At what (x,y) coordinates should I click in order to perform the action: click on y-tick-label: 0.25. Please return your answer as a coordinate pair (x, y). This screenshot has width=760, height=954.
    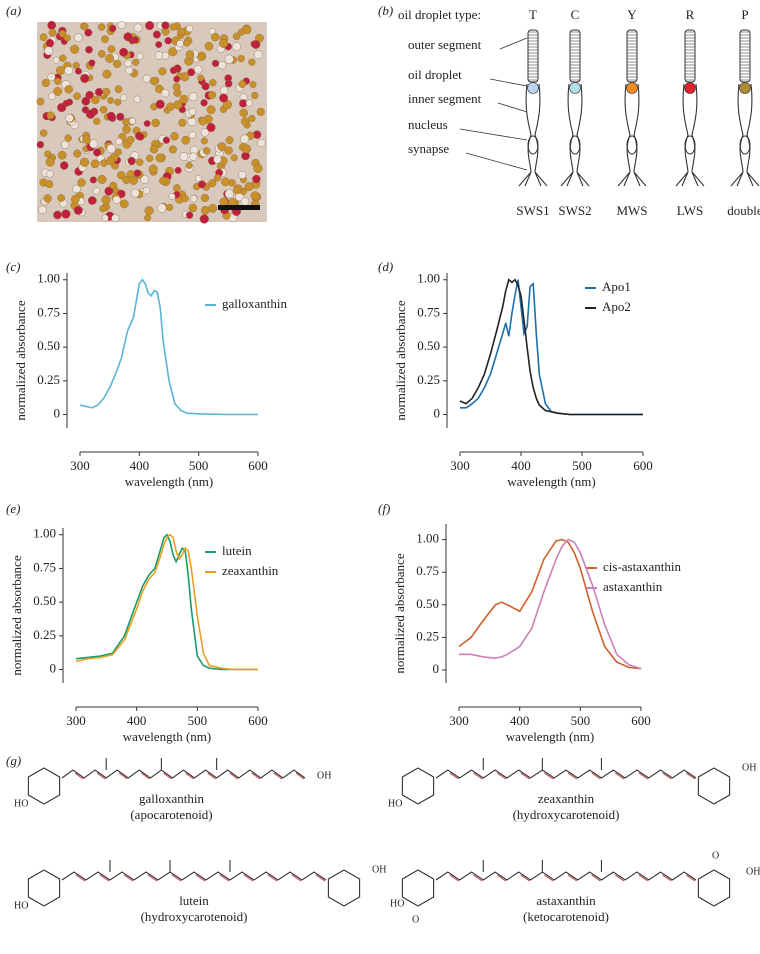
    Looking at the image, I should click on (48, 379).